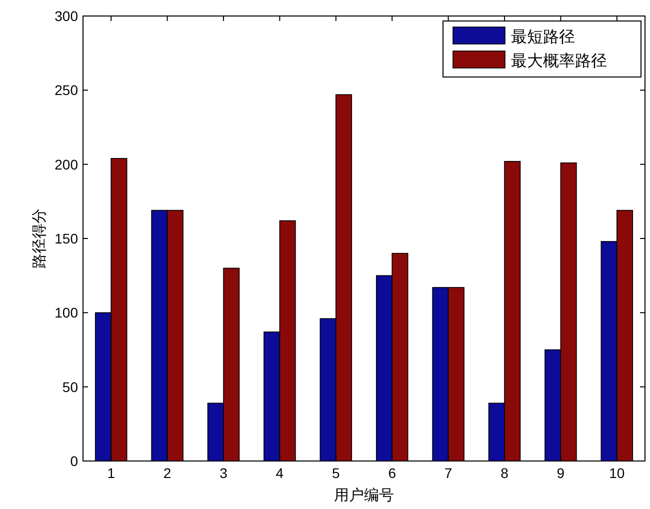  Describe the element at coordinates (66, 164) in the screenshot. I see `y-tick-label: 200` at that location.